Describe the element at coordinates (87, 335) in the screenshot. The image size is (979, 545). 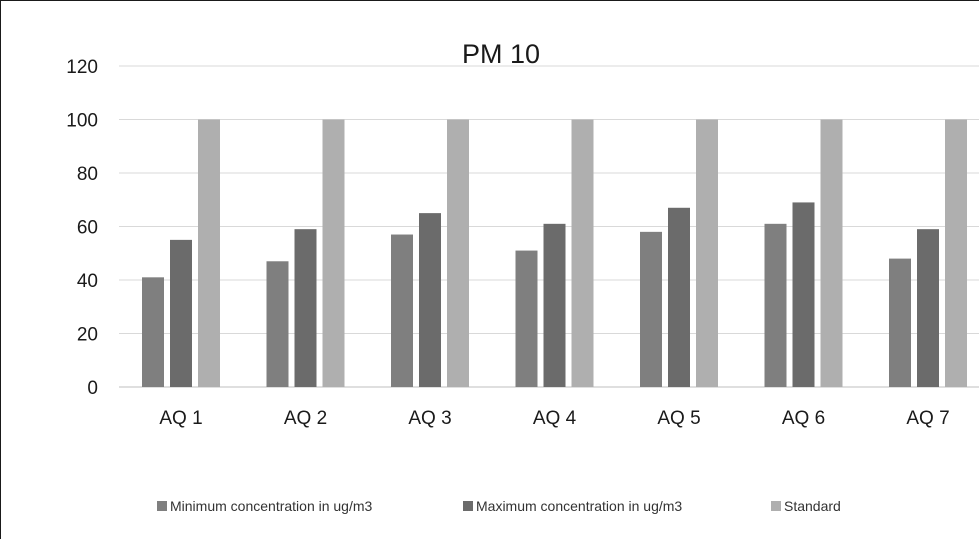
I see `y-tick-label: 20` at that location.